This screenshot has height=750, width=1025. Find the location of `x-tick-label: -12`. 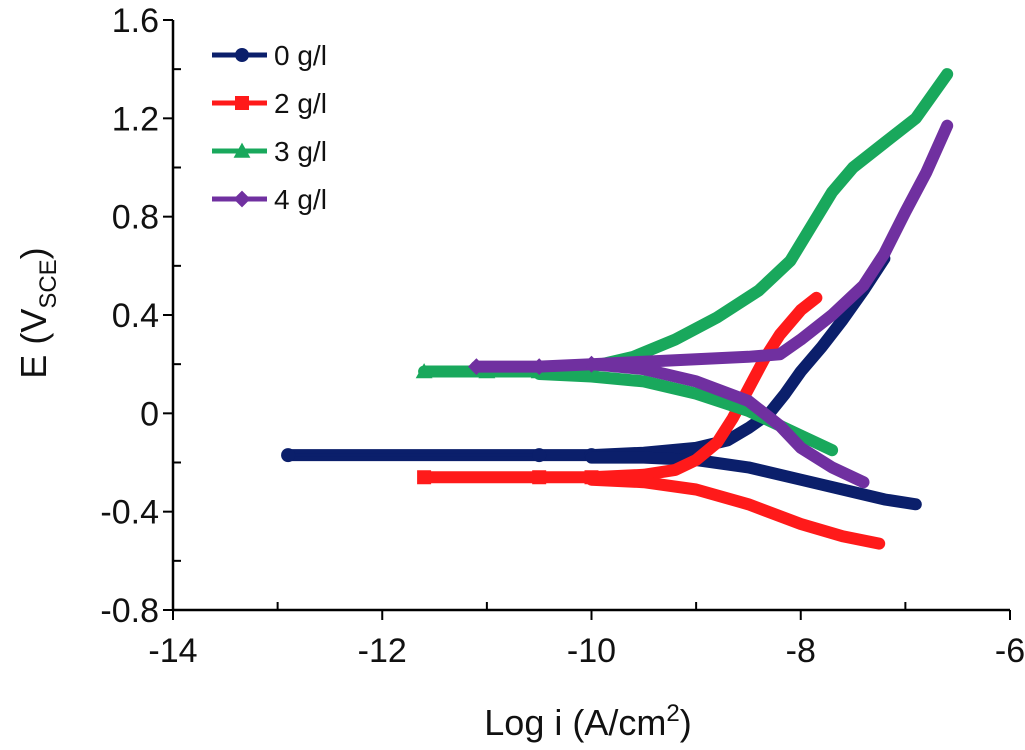

x-tick-label: -12 is located at coordinates (382, 651).